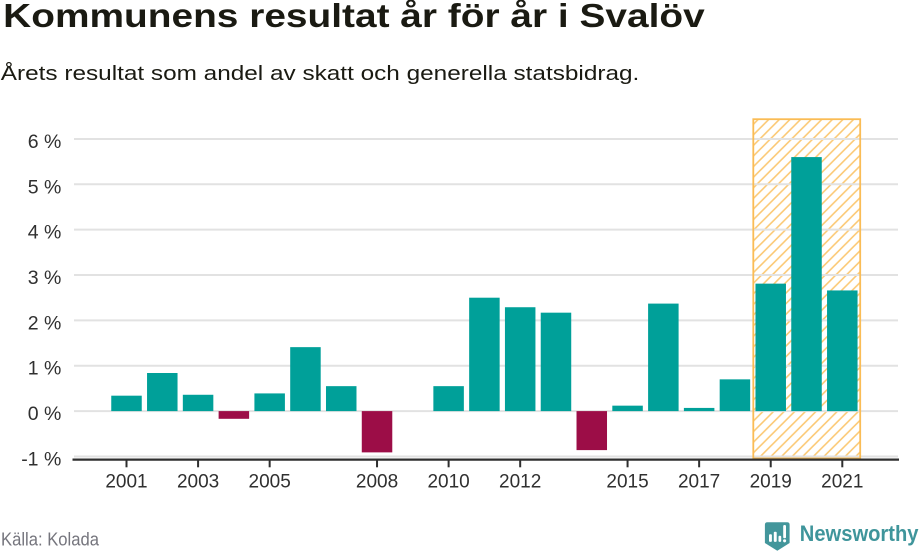 The image size is (920, 552). I want to click on svg-text: 2019, so click(771, 482).